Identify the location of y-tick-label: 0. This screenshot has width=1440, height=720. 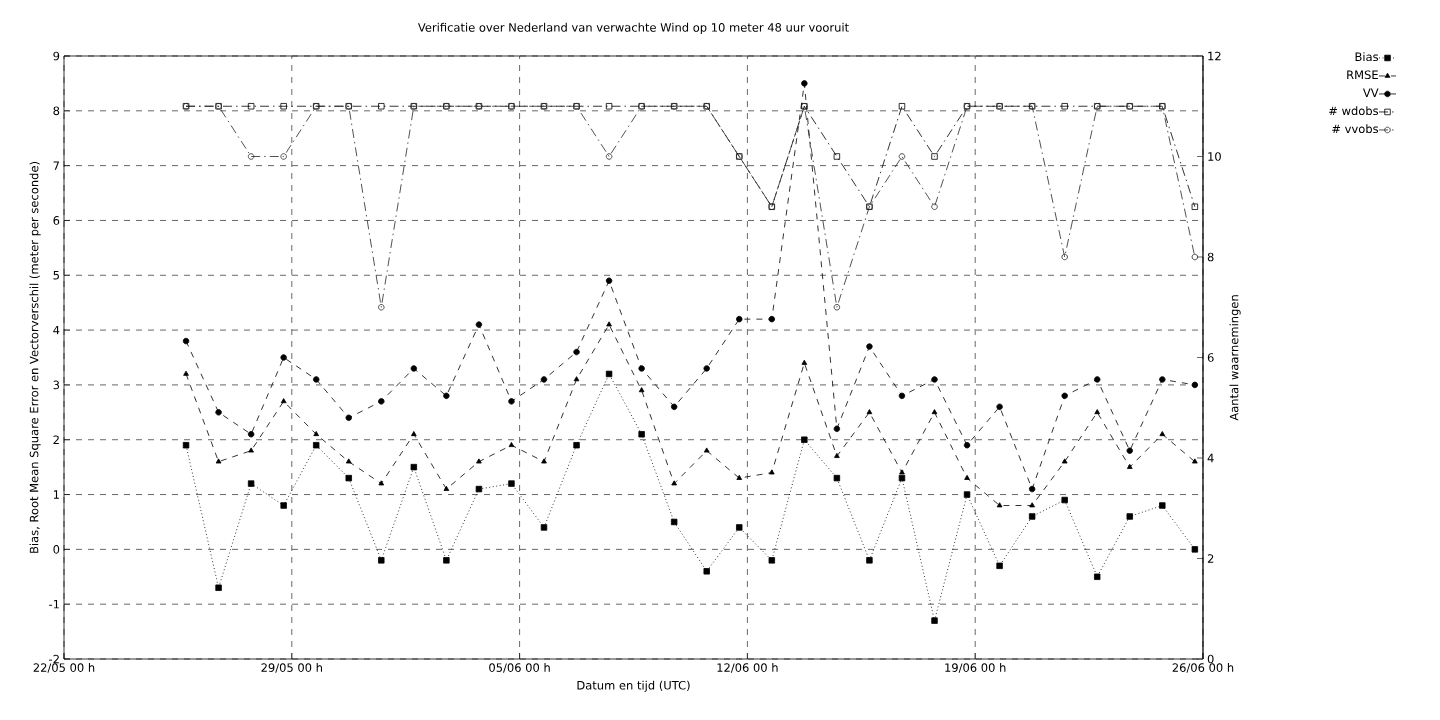
(56, 549).